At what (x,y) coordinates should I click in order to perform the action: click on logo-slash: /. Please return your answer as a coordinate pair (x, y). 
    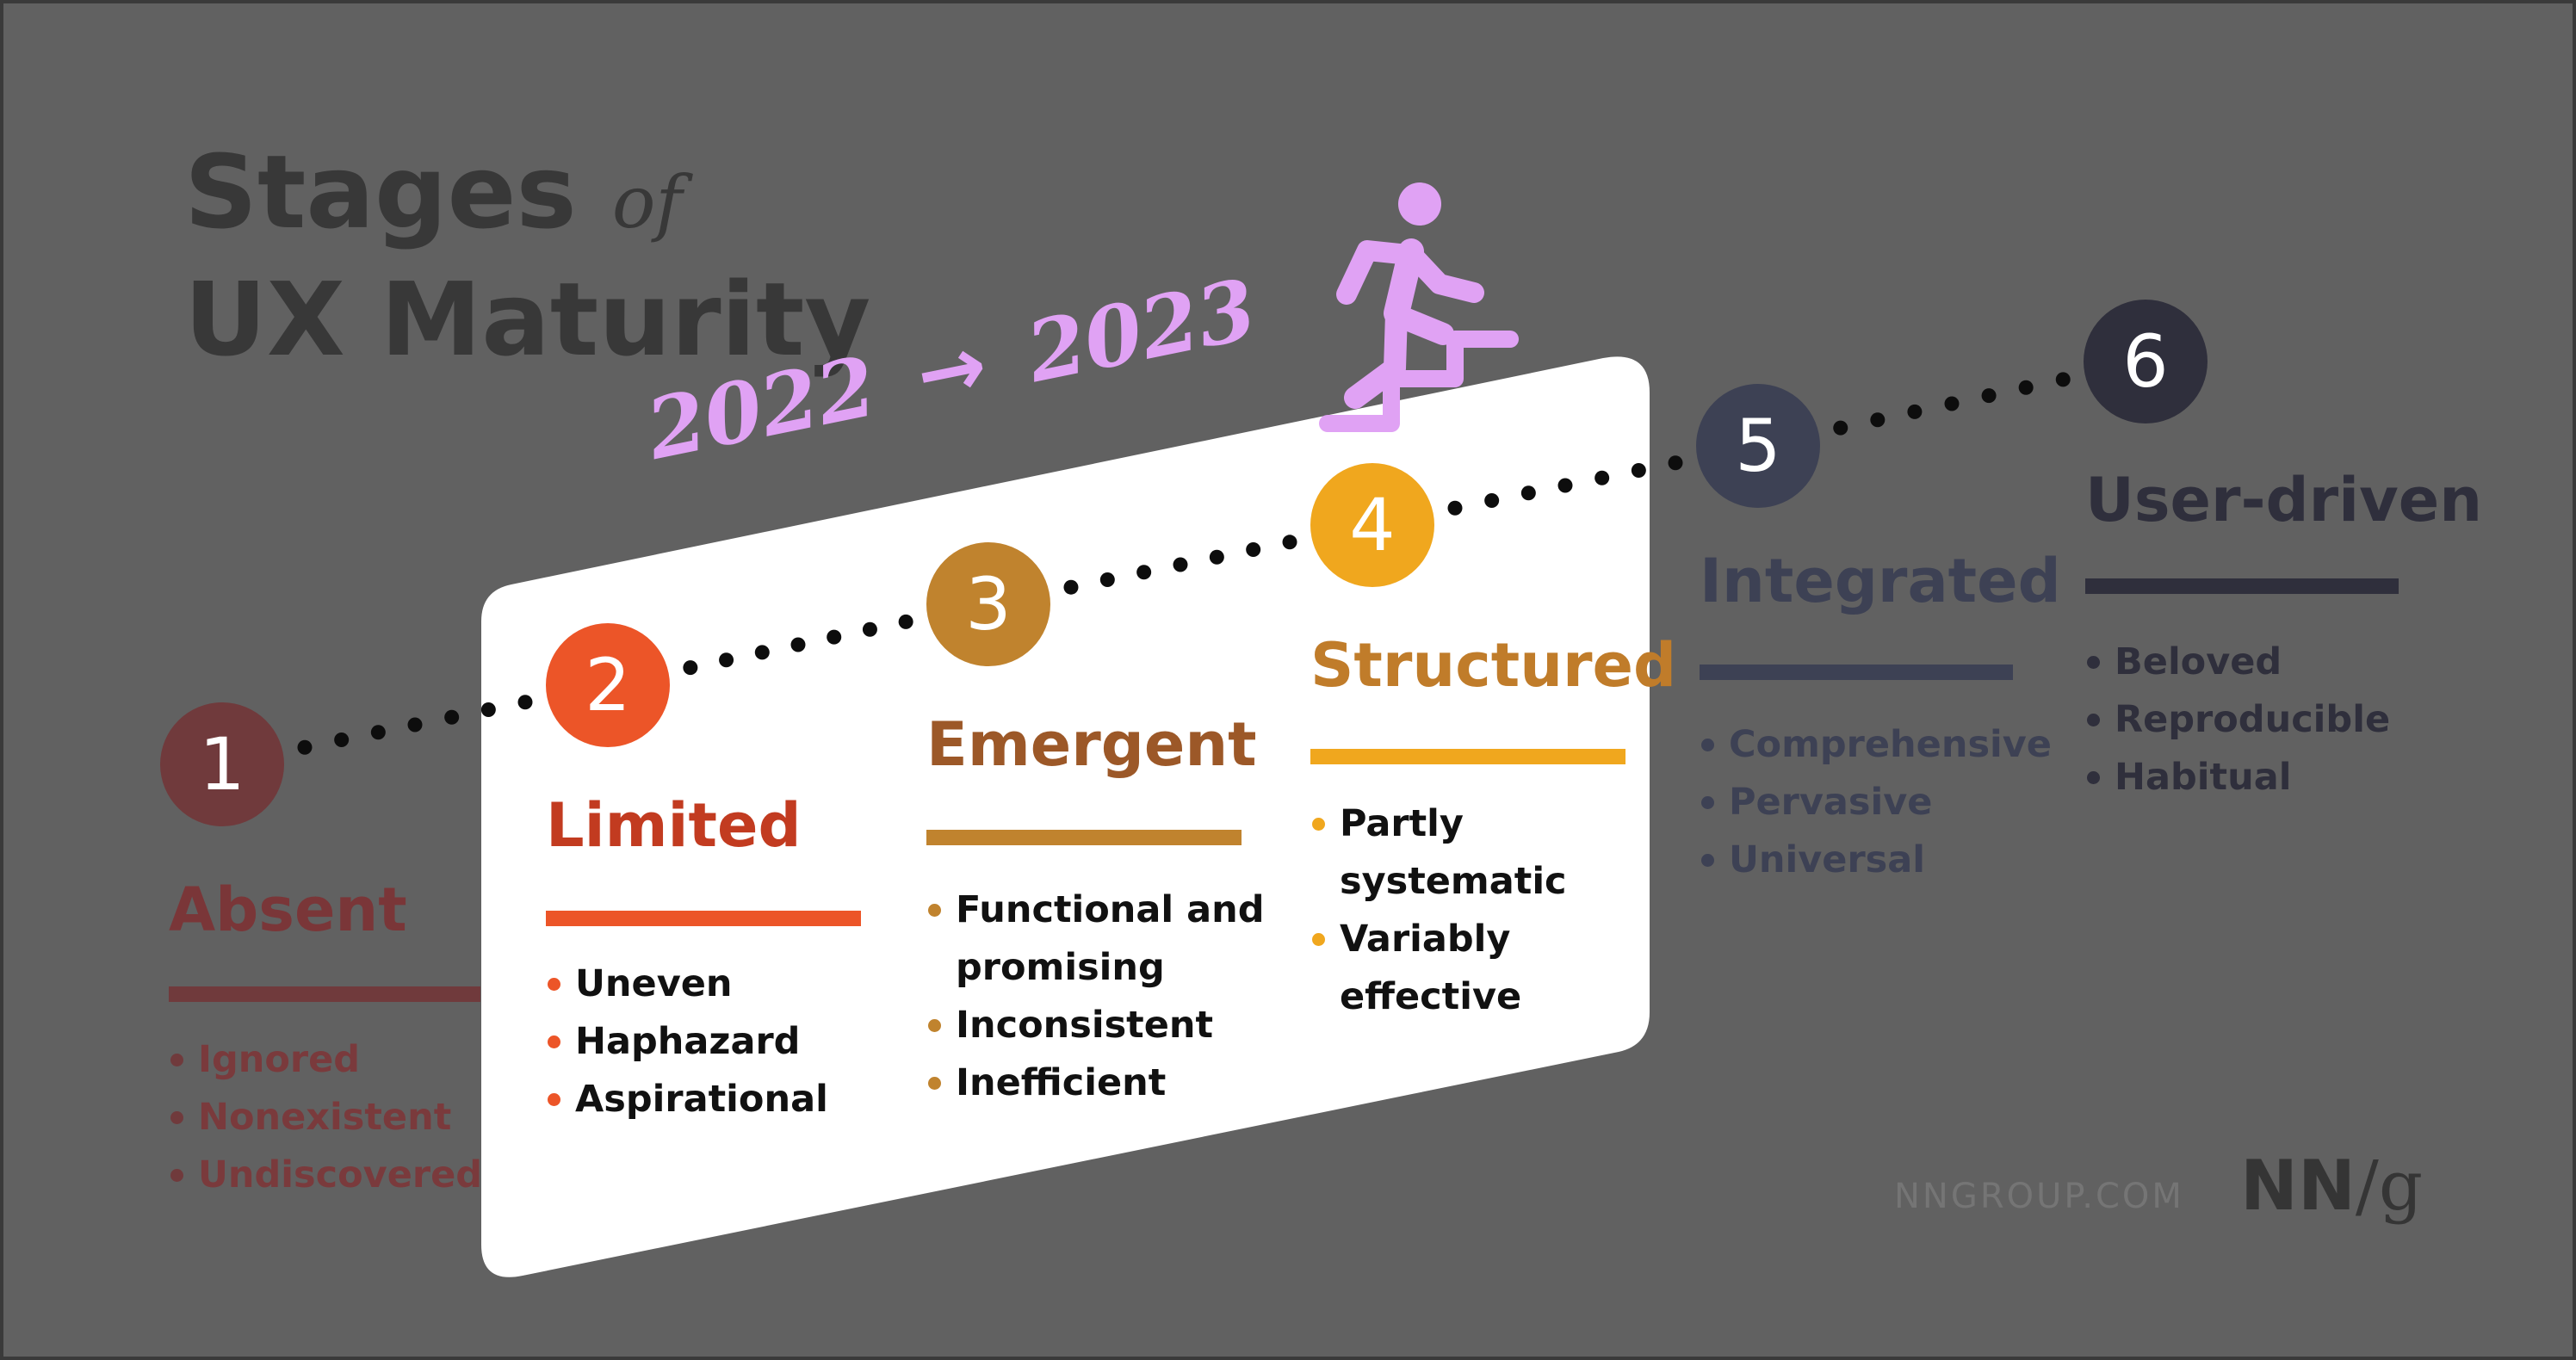
    Looking at the image, I should click on (2367, 1186).